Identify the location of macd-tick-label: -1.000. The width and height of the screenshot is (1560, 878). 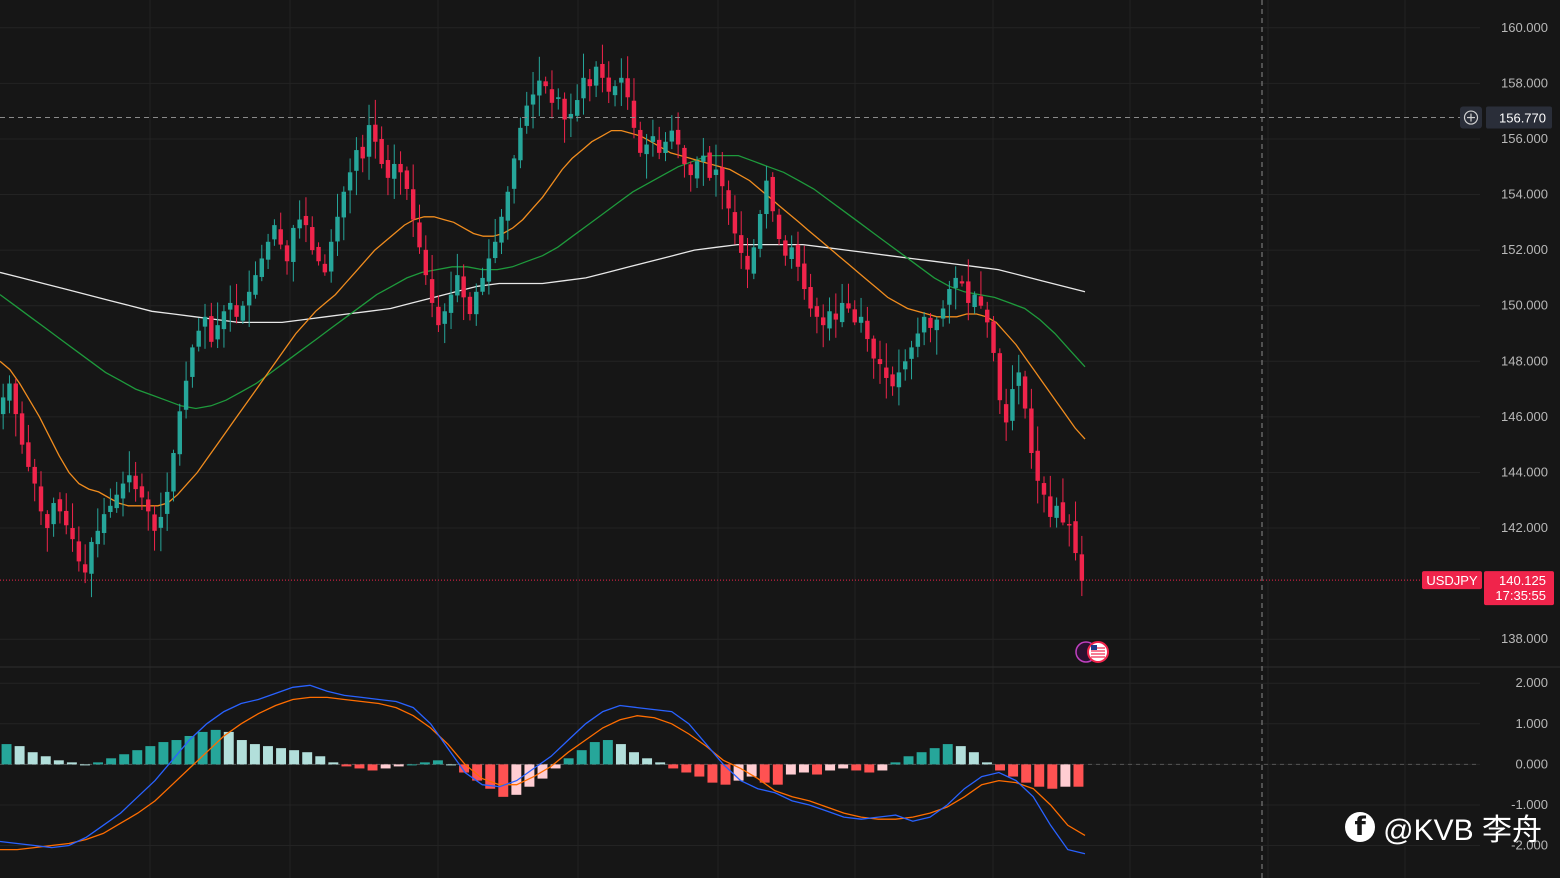
(1529, 804).